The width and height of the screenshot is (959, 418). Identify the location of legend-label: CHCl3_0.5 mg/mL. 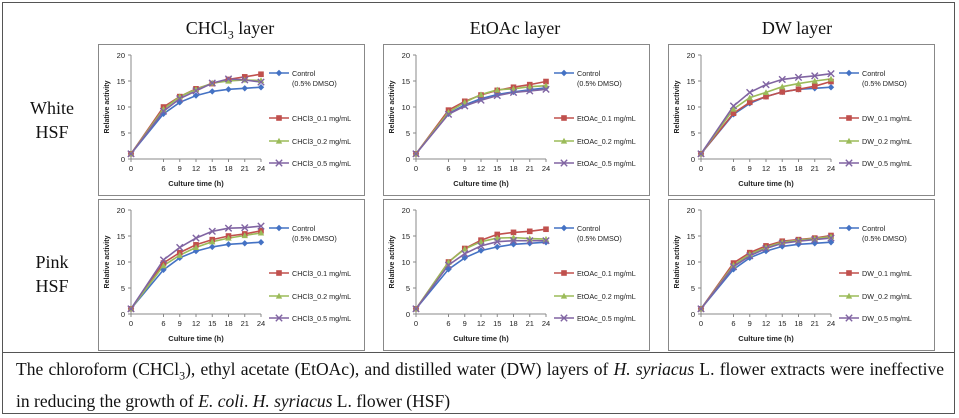
(321, 163).